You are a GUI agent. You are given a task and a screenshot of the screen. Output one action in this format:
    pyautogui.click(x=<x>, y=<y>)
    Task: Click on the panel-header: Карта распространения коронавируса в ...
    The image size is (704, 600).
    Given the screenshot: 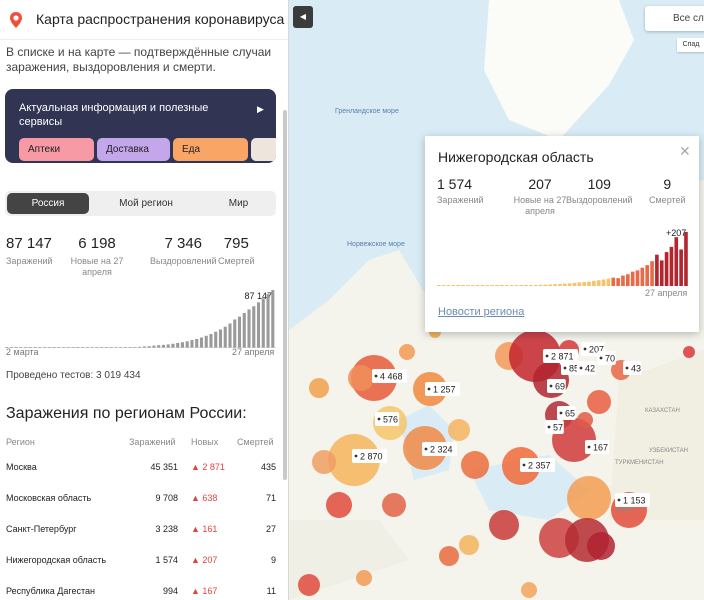 What is the action you would take?
    pyautogui.click(x=144, y=20)
    